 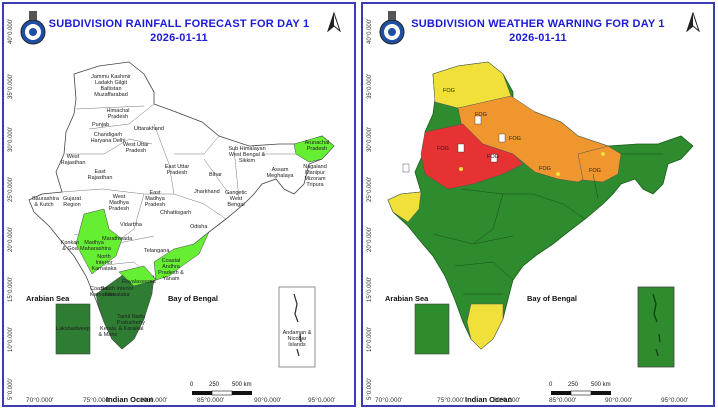 I want to click on label-sik: South Interior Karnataka, so click(x=117, y=292).